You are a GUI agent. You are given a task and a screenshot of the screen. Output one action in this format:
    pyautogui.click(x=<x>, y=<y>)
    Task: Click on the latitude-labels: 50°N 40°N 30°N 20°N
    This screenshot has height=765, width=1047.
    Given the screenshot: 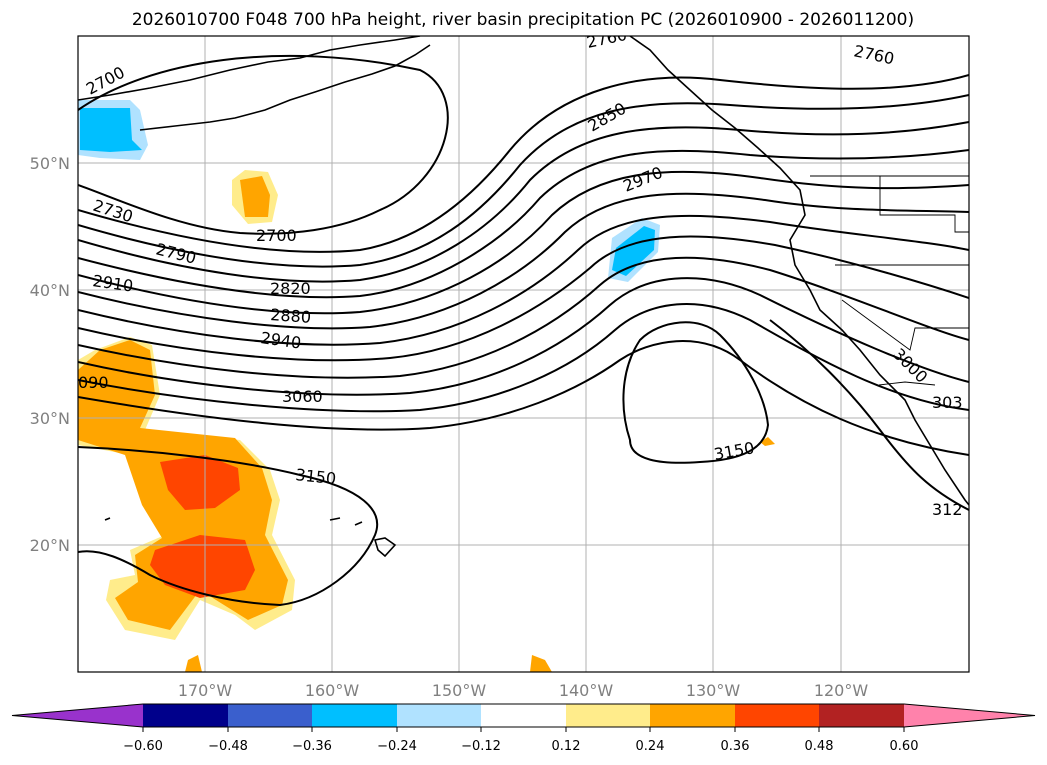 What is the action you would take?
    pyautogui.click(x=50, y=354)
    